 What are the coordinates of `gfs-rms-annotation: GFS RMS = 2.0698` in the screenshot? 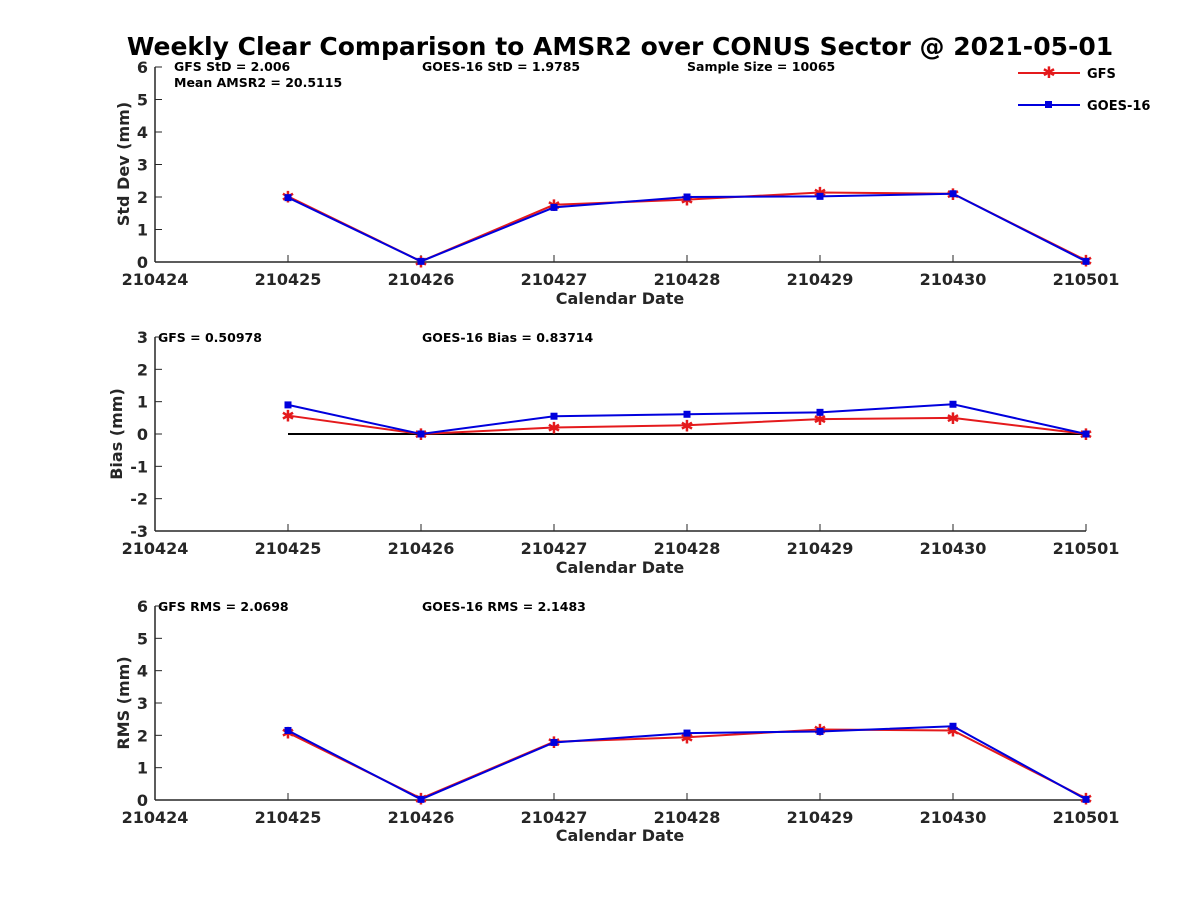 It's located at (223, 606).